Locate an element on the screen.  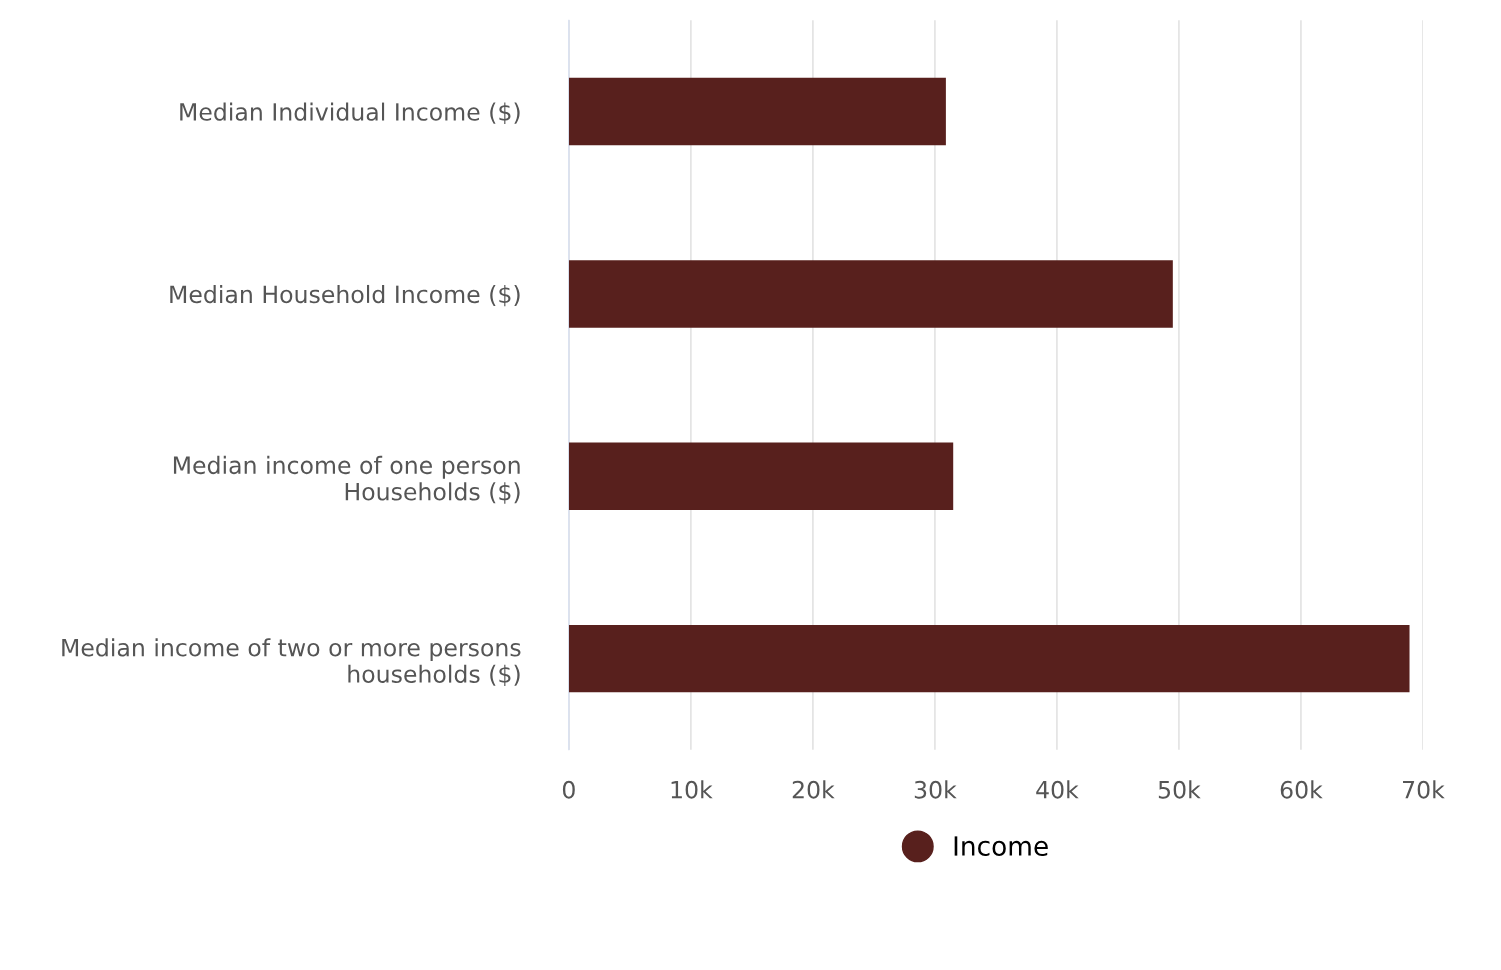
x-tick-label: 20k is located at coordinates (813, 789).